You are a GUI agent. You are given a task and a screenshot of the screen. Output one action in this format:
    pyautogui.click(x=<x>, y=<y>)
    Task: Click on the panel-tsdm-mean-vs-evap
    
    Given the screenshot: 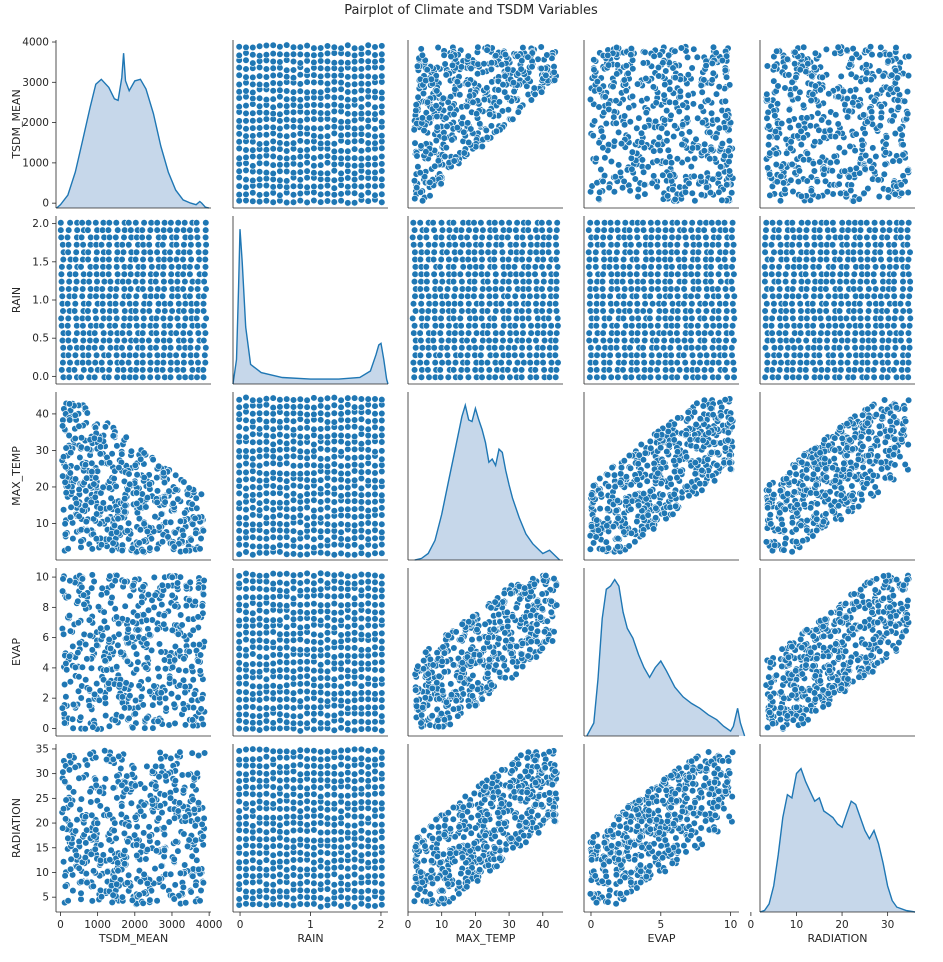 What is the action you would take?
    pyautogui.click(x=661, y=124)
    